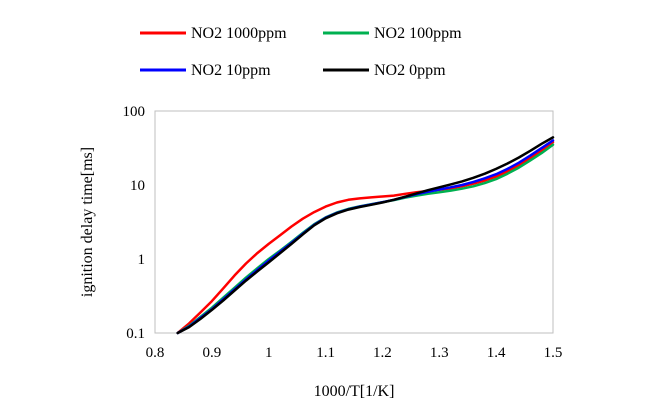  Describe the element at coordinates (496, 353) in the screenshot. I see `x-tick-label: 1.4` at that location.